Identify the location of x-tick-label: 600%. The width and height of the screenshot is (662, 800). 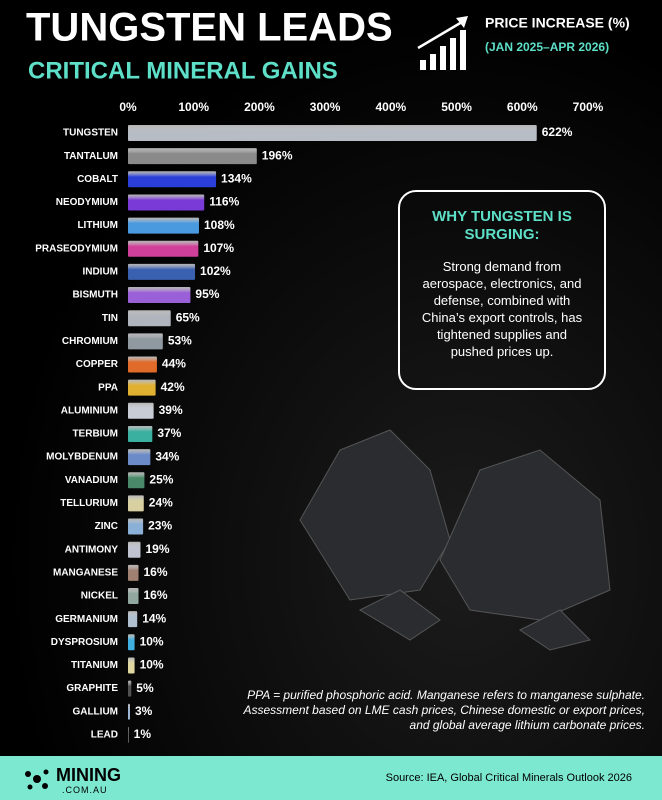
(522, 107).